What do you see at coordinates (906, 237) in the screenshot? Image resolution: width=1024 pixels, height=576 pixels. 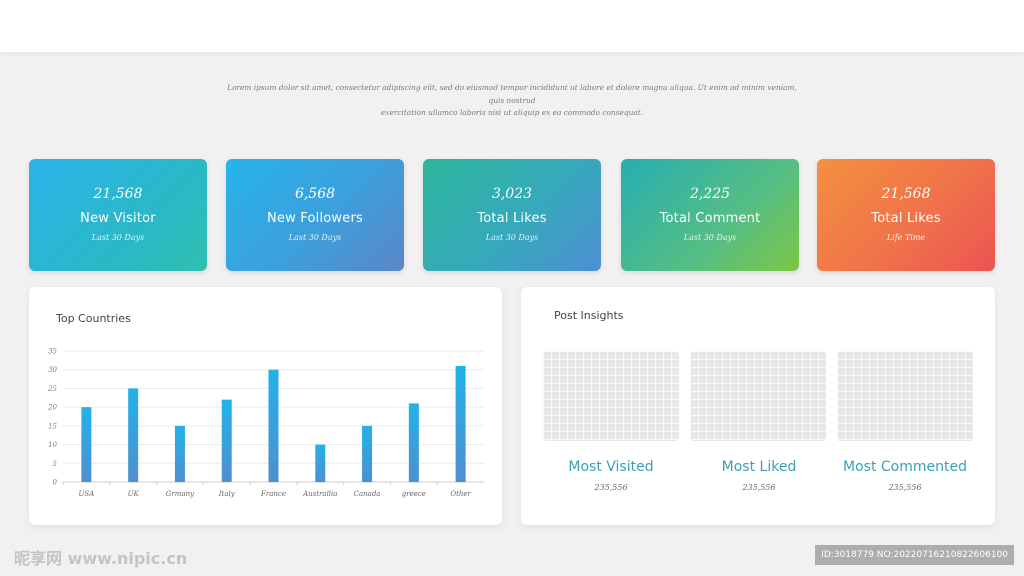 I see `stat-period: Life Time` at bounding box center [906, 237].